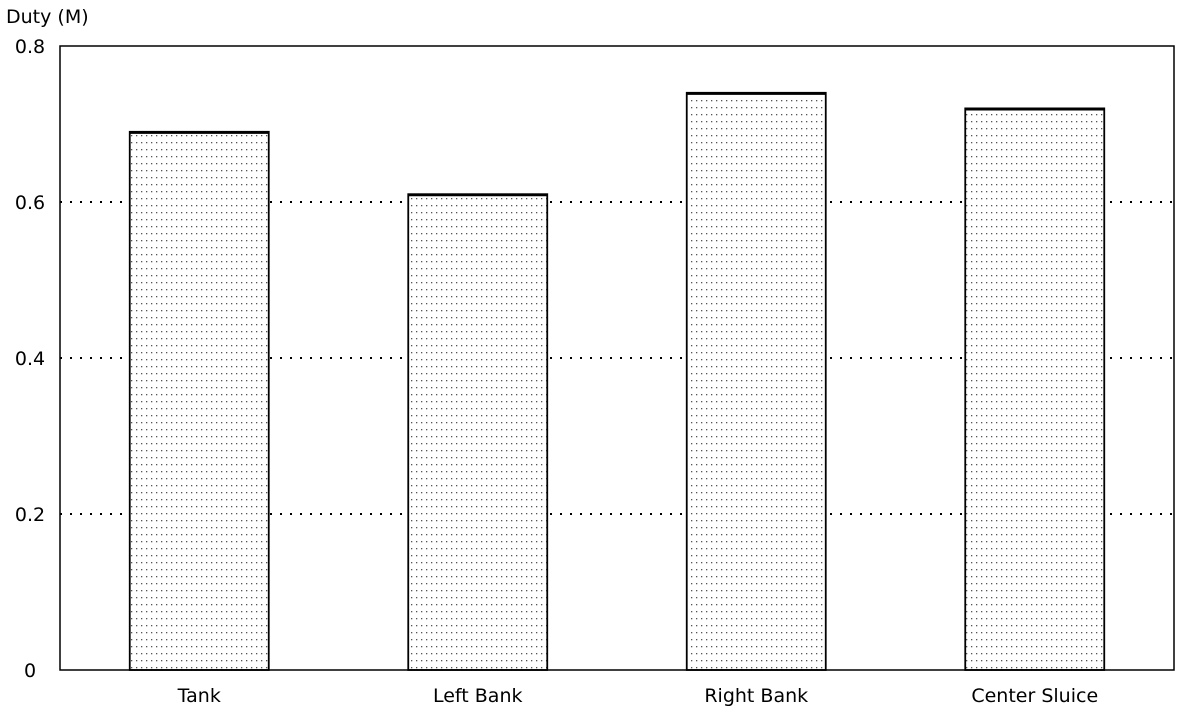 This screenshot has height=708, width=1180. Describe the element at coordinates (478, 696) in the screenshot. I see `x-tick-label: Left Bank` at that location.